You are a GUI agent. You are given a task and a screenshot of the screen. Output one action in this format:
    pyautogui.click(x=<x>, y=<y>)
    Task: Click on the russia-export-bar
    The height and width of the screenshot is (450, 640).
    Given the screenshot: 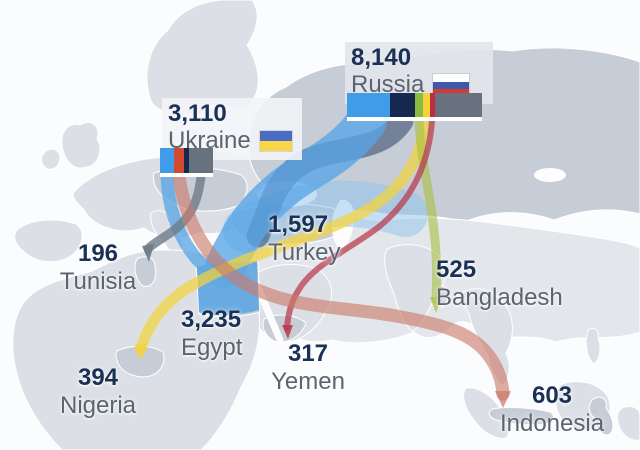 What is the action you would take?
    pyautogui.click(x=414, y=105)
    